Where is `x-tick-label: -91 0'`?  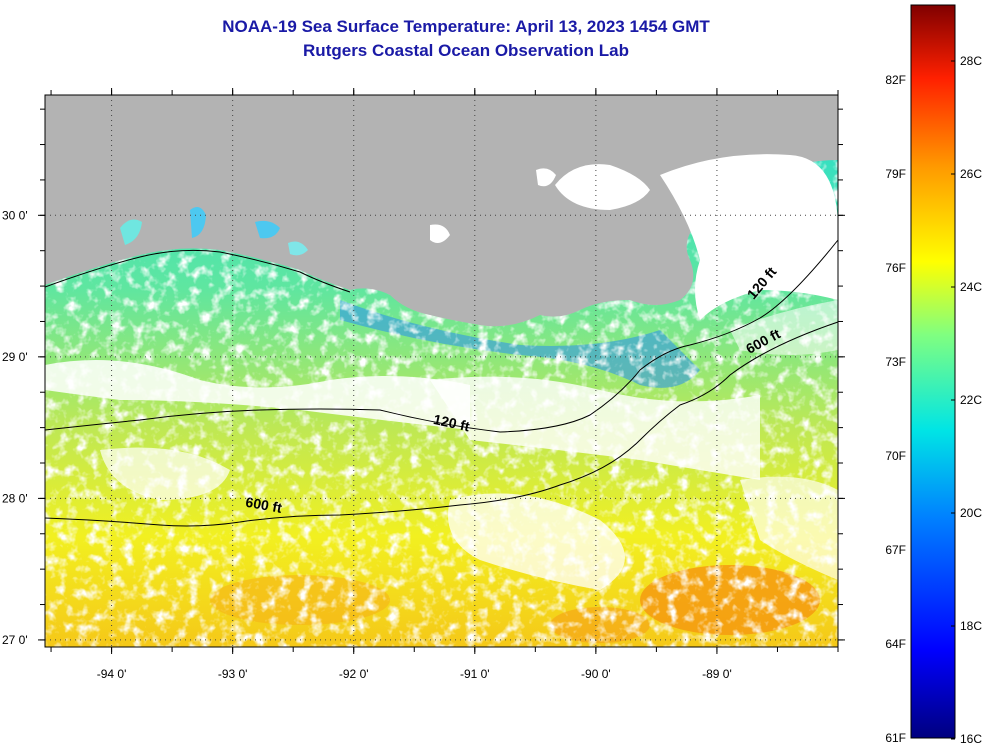 x-tick-label: -91 0' is located at coordinates (475, 674).